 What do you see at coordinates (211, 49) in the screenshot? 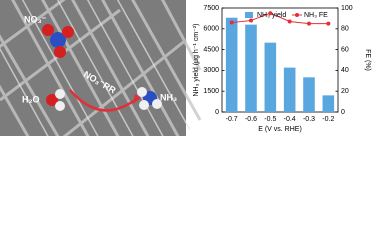
I see `y-tick-label: 4500` at bounding box center [211, 49].